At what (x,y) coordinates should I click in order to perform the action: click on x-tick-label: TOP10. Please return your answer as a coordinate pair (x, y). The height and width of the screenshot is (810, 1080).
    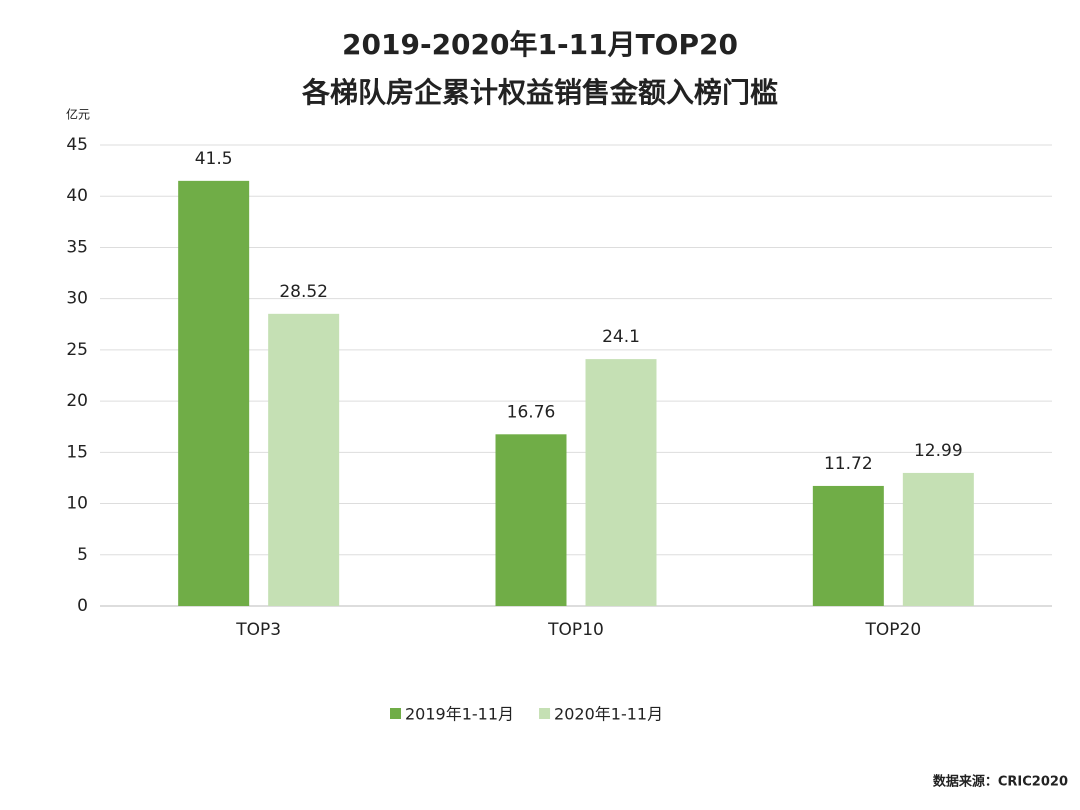
    Looking at the image, I should click on (575, 630).